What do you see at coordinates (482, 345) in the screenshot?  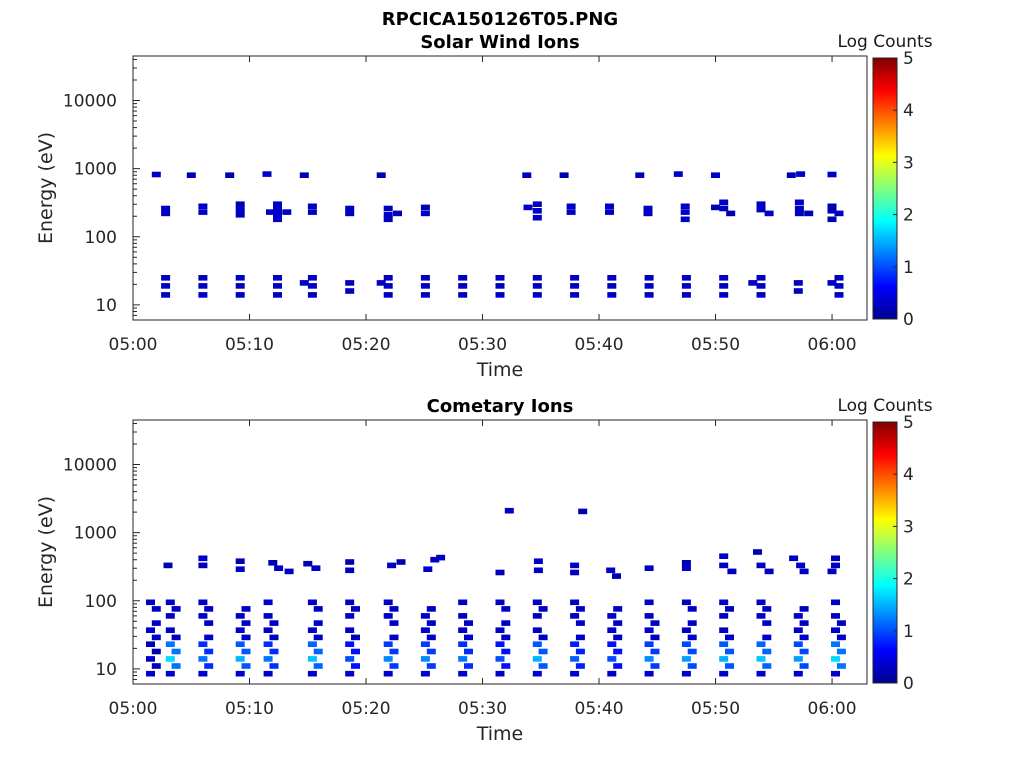 I see `x-tick-label: 05:30` at bounding box center [482, 345].